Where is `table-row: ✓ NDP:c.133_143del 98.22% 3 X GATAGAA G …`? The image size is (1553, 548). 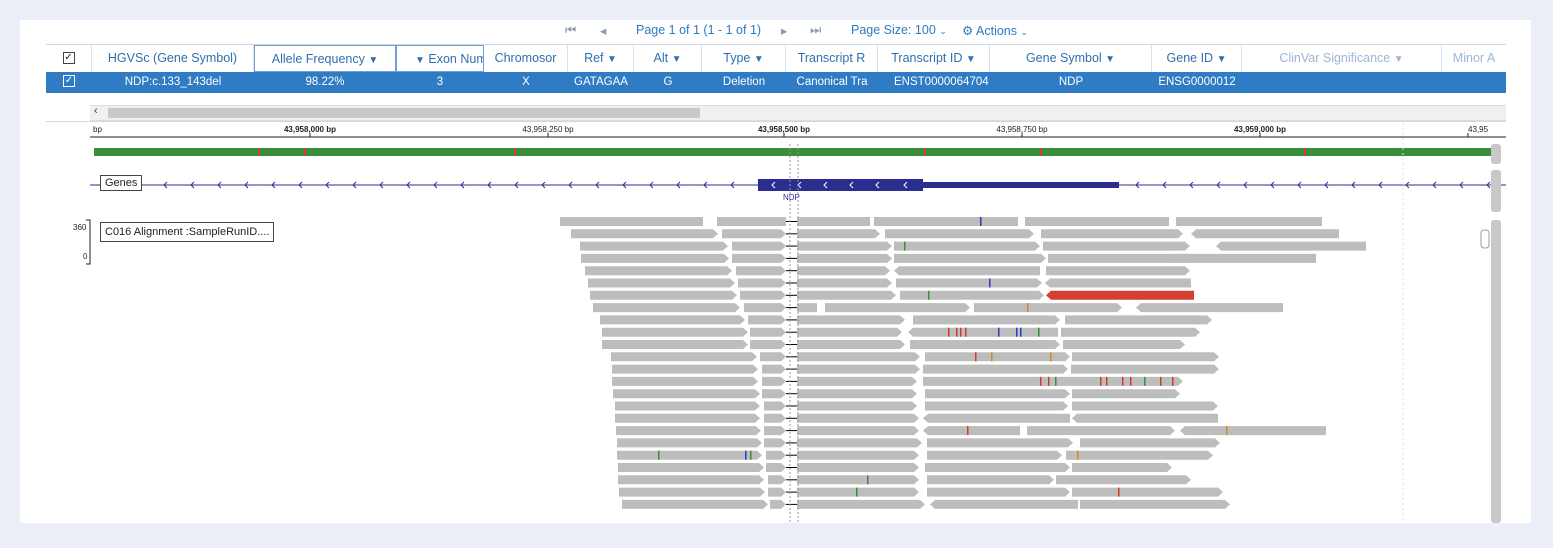
table-row: ✓ NDP:c.133_143del 98.22% 3 X GATAGAA G … is located at coordinates (776, 82).